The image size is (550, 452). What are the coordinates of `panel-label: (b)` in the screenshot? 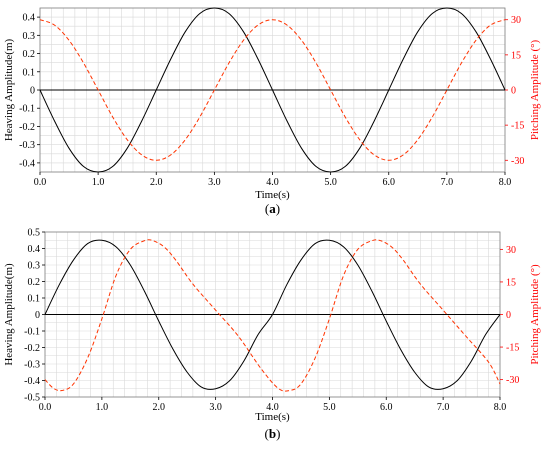 It's located at (273, 433).